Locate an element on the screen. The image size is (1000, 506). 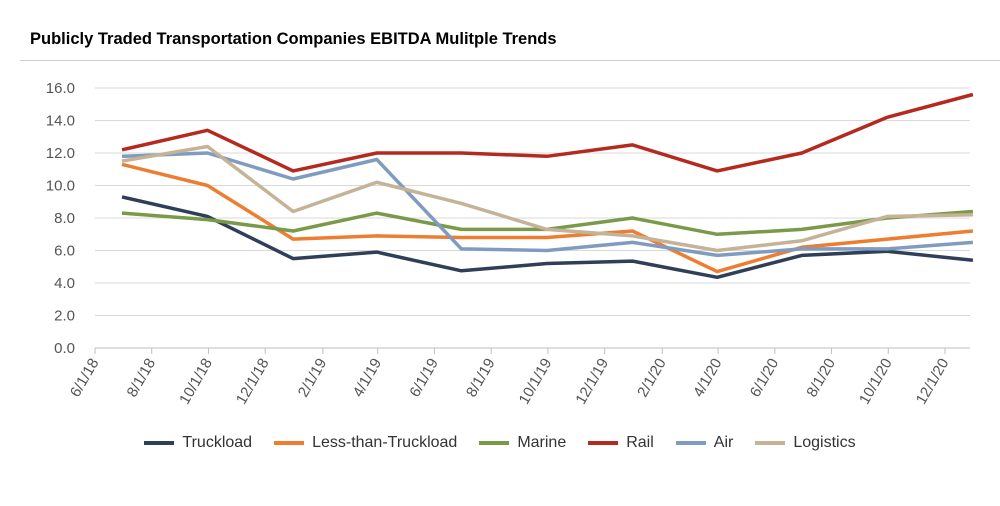
legend-item: Logistics is located at coordinates (805, 443).